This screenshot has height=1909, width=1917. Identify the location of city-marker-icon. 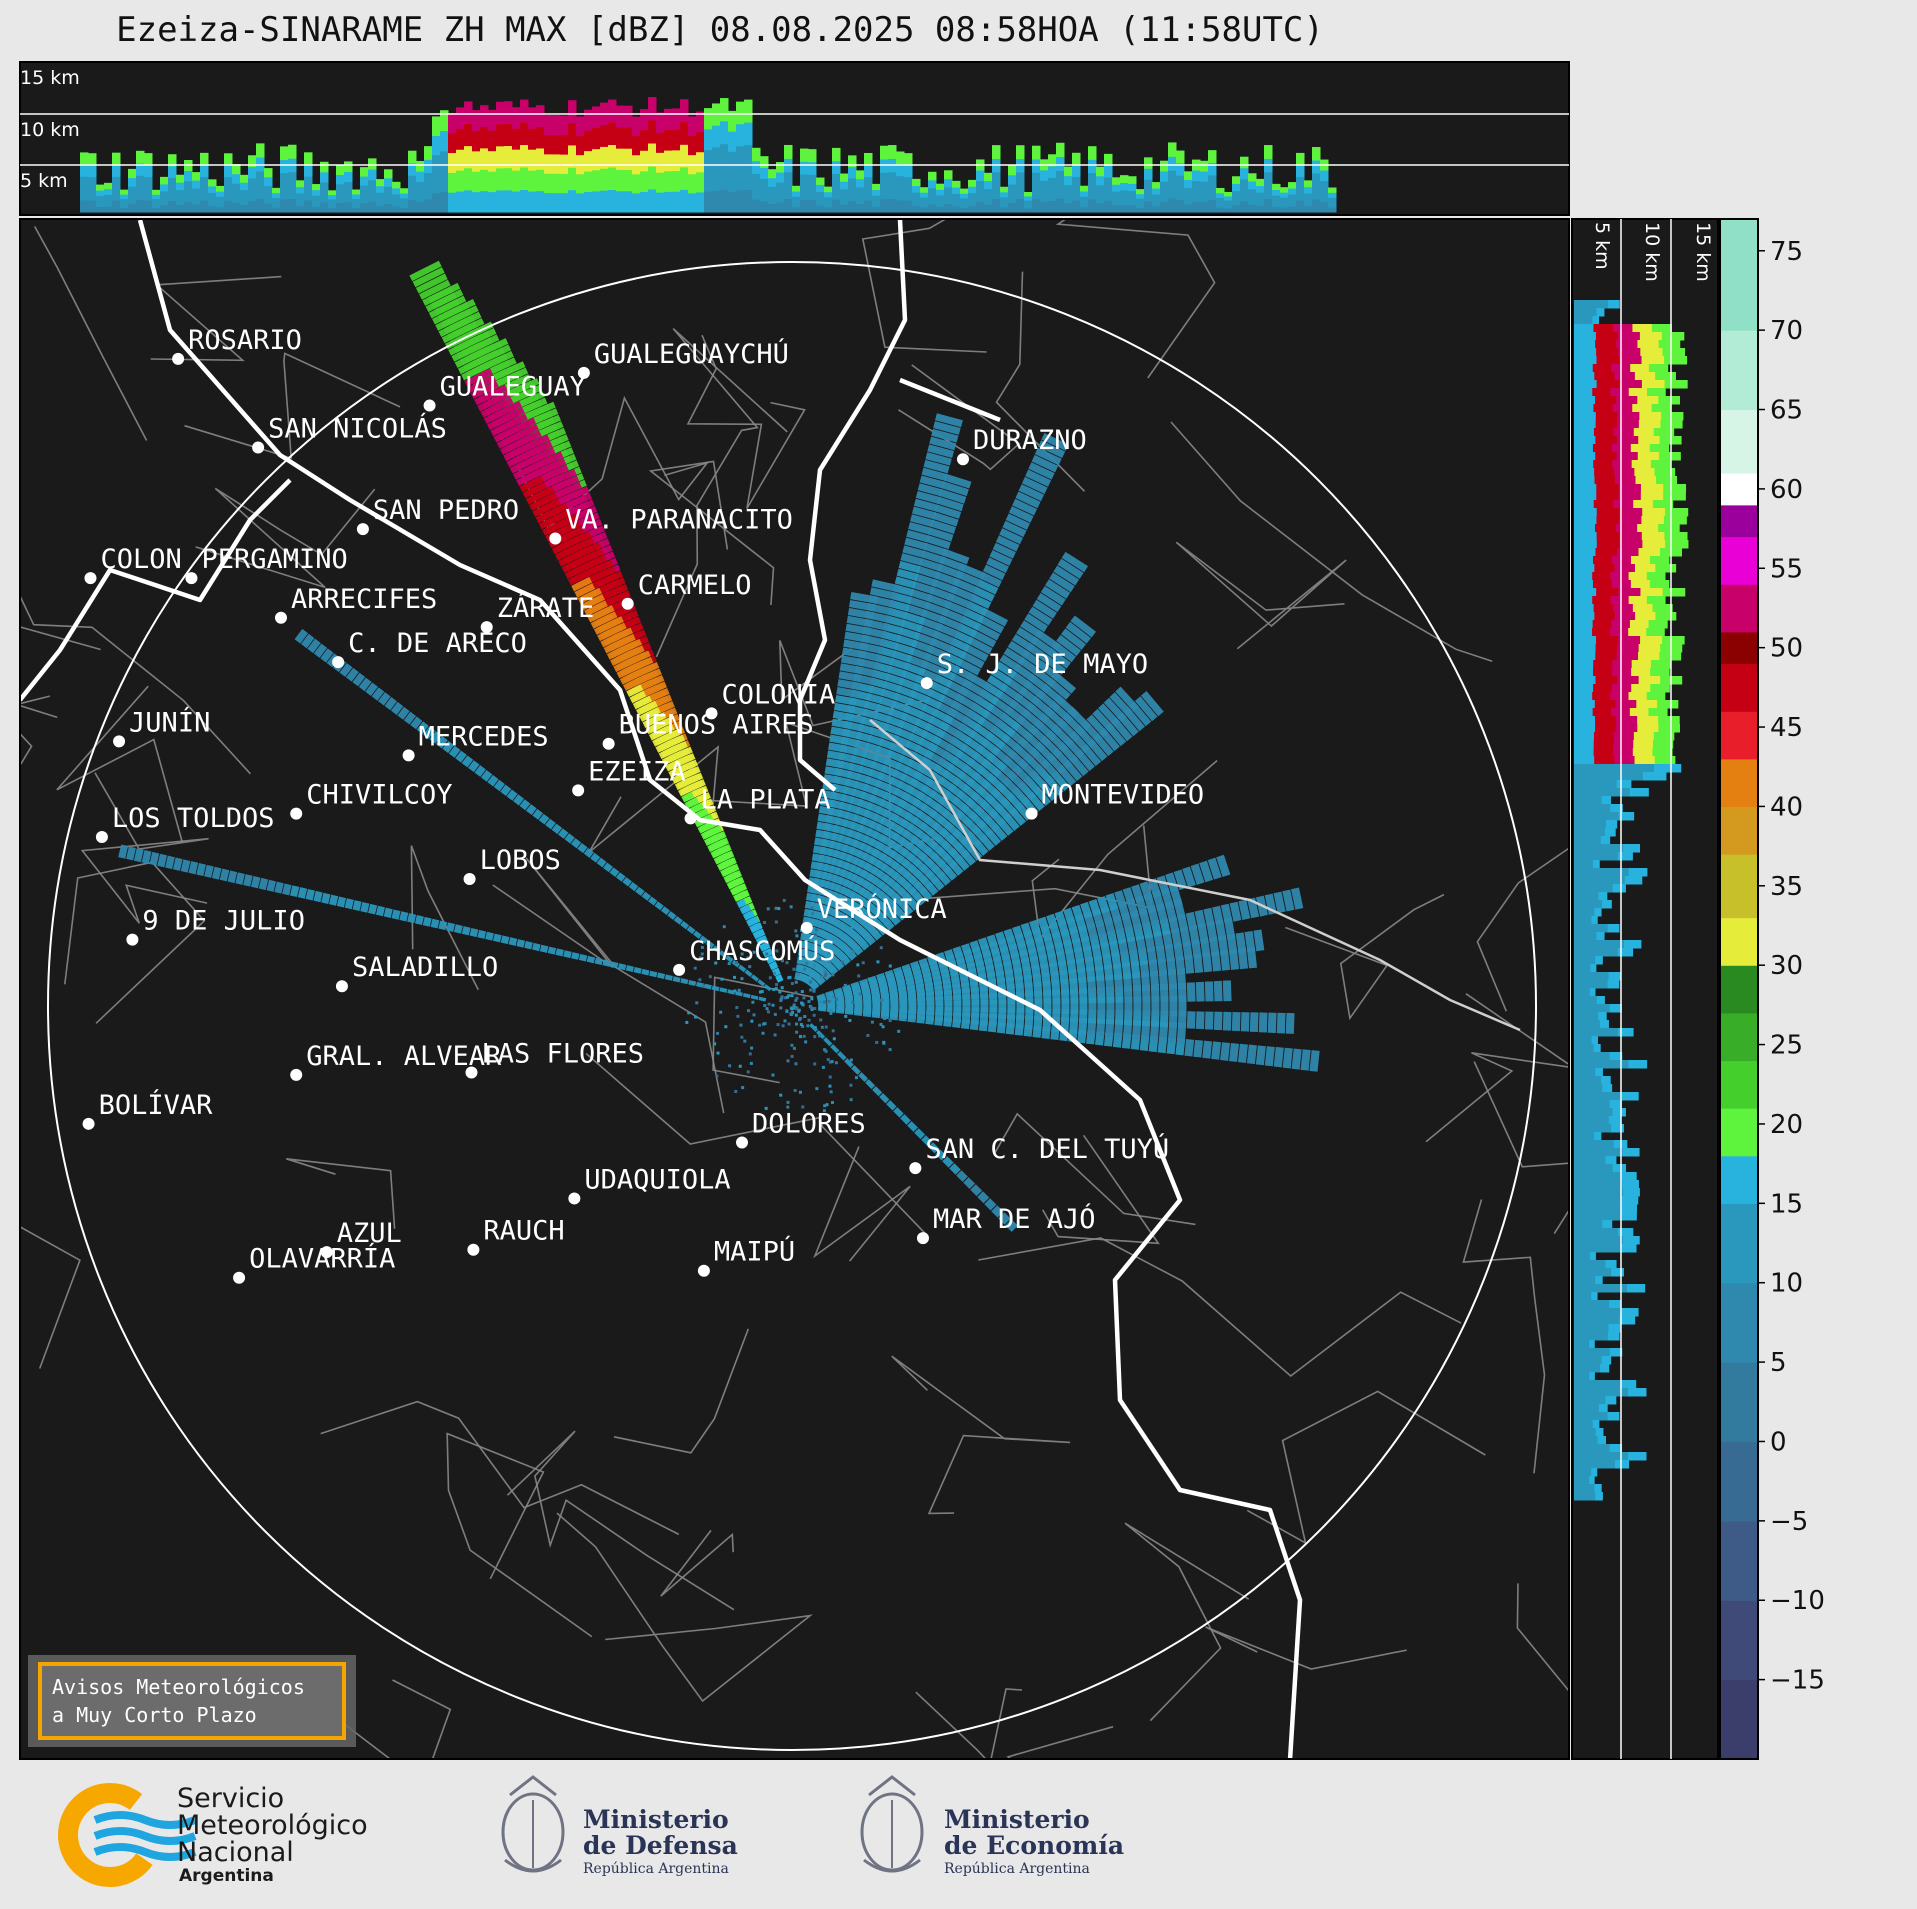
(627, 603).